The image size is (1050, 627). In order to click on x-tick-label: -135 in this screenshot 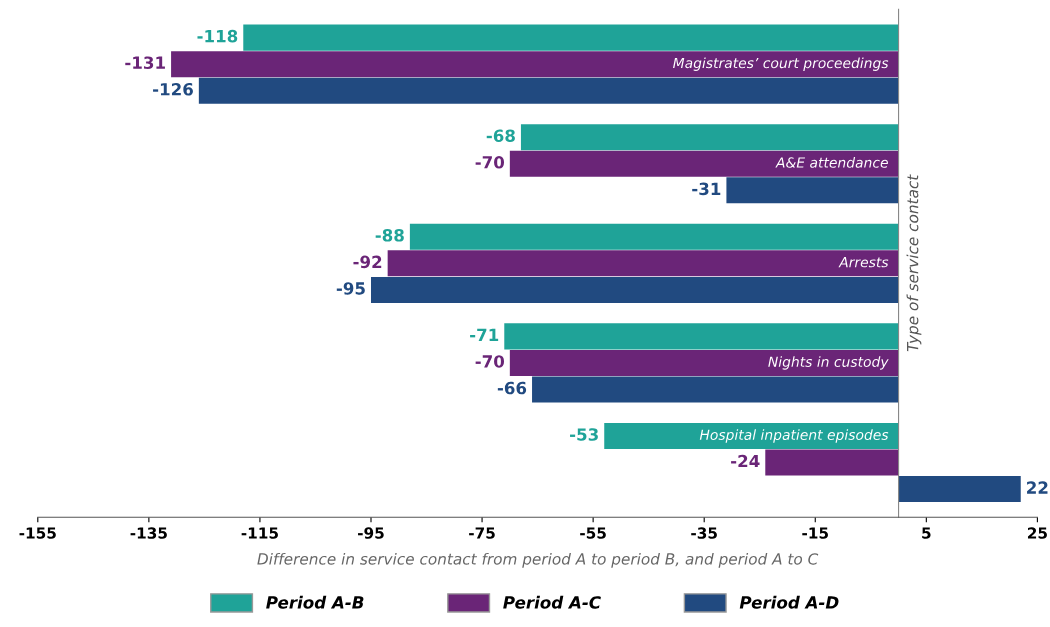, I will do `click(148, 533)`.